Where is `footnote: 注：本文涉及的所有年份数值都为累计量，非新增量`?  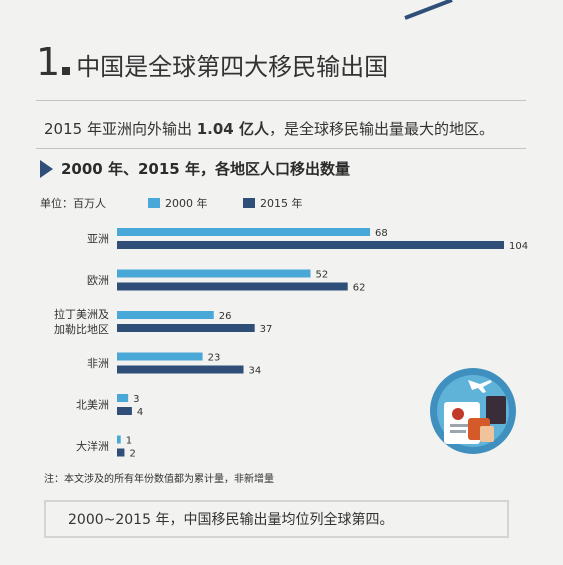
footnote: 注：本文涉及的所有年份数值都为累计量，非新增量 is located at coordinates (159, 479).